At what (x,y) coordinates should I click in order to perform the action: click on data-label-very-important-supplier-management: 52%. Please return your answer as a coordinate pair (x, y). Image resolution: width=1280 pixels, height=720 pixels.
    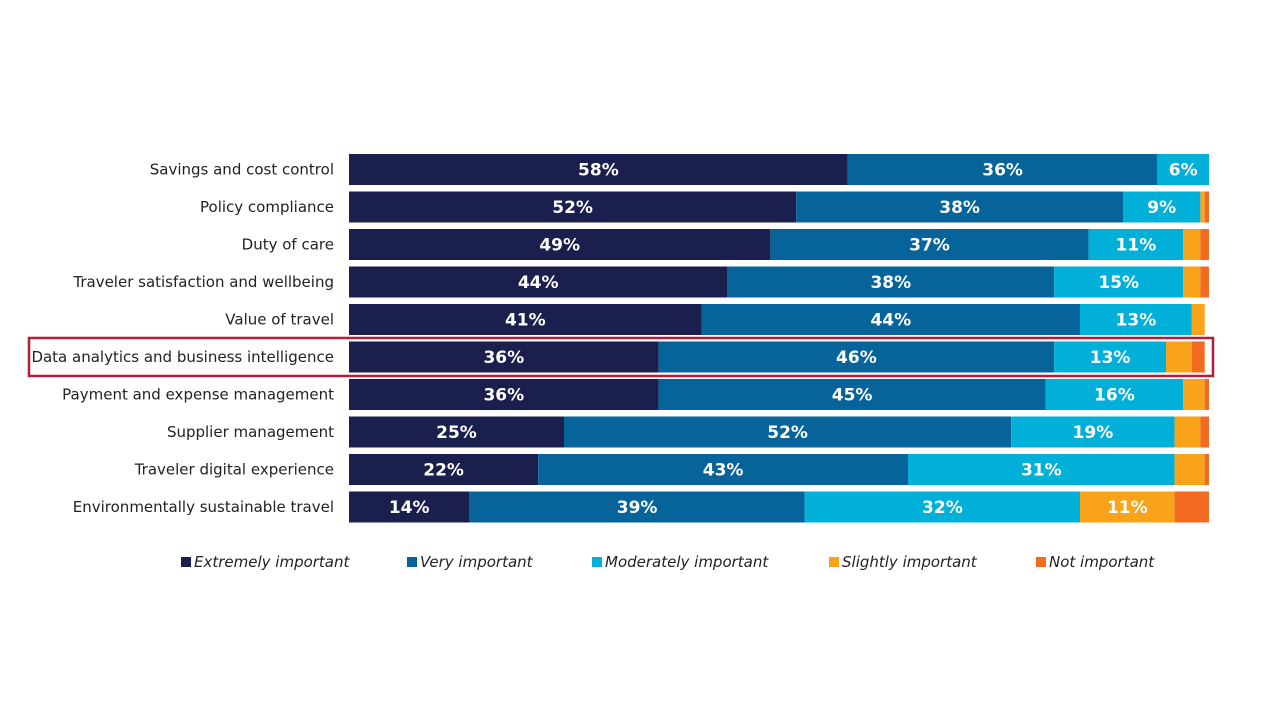
    Looking at the image, I should click on (787, 433).